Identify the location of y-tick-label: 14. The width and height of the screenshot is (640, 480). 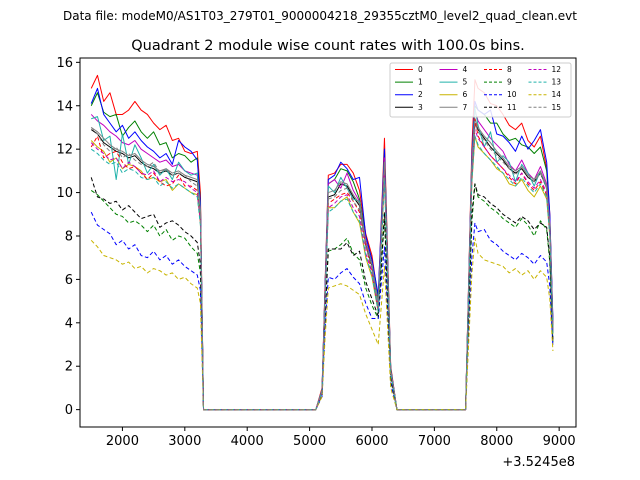
(64, 106).